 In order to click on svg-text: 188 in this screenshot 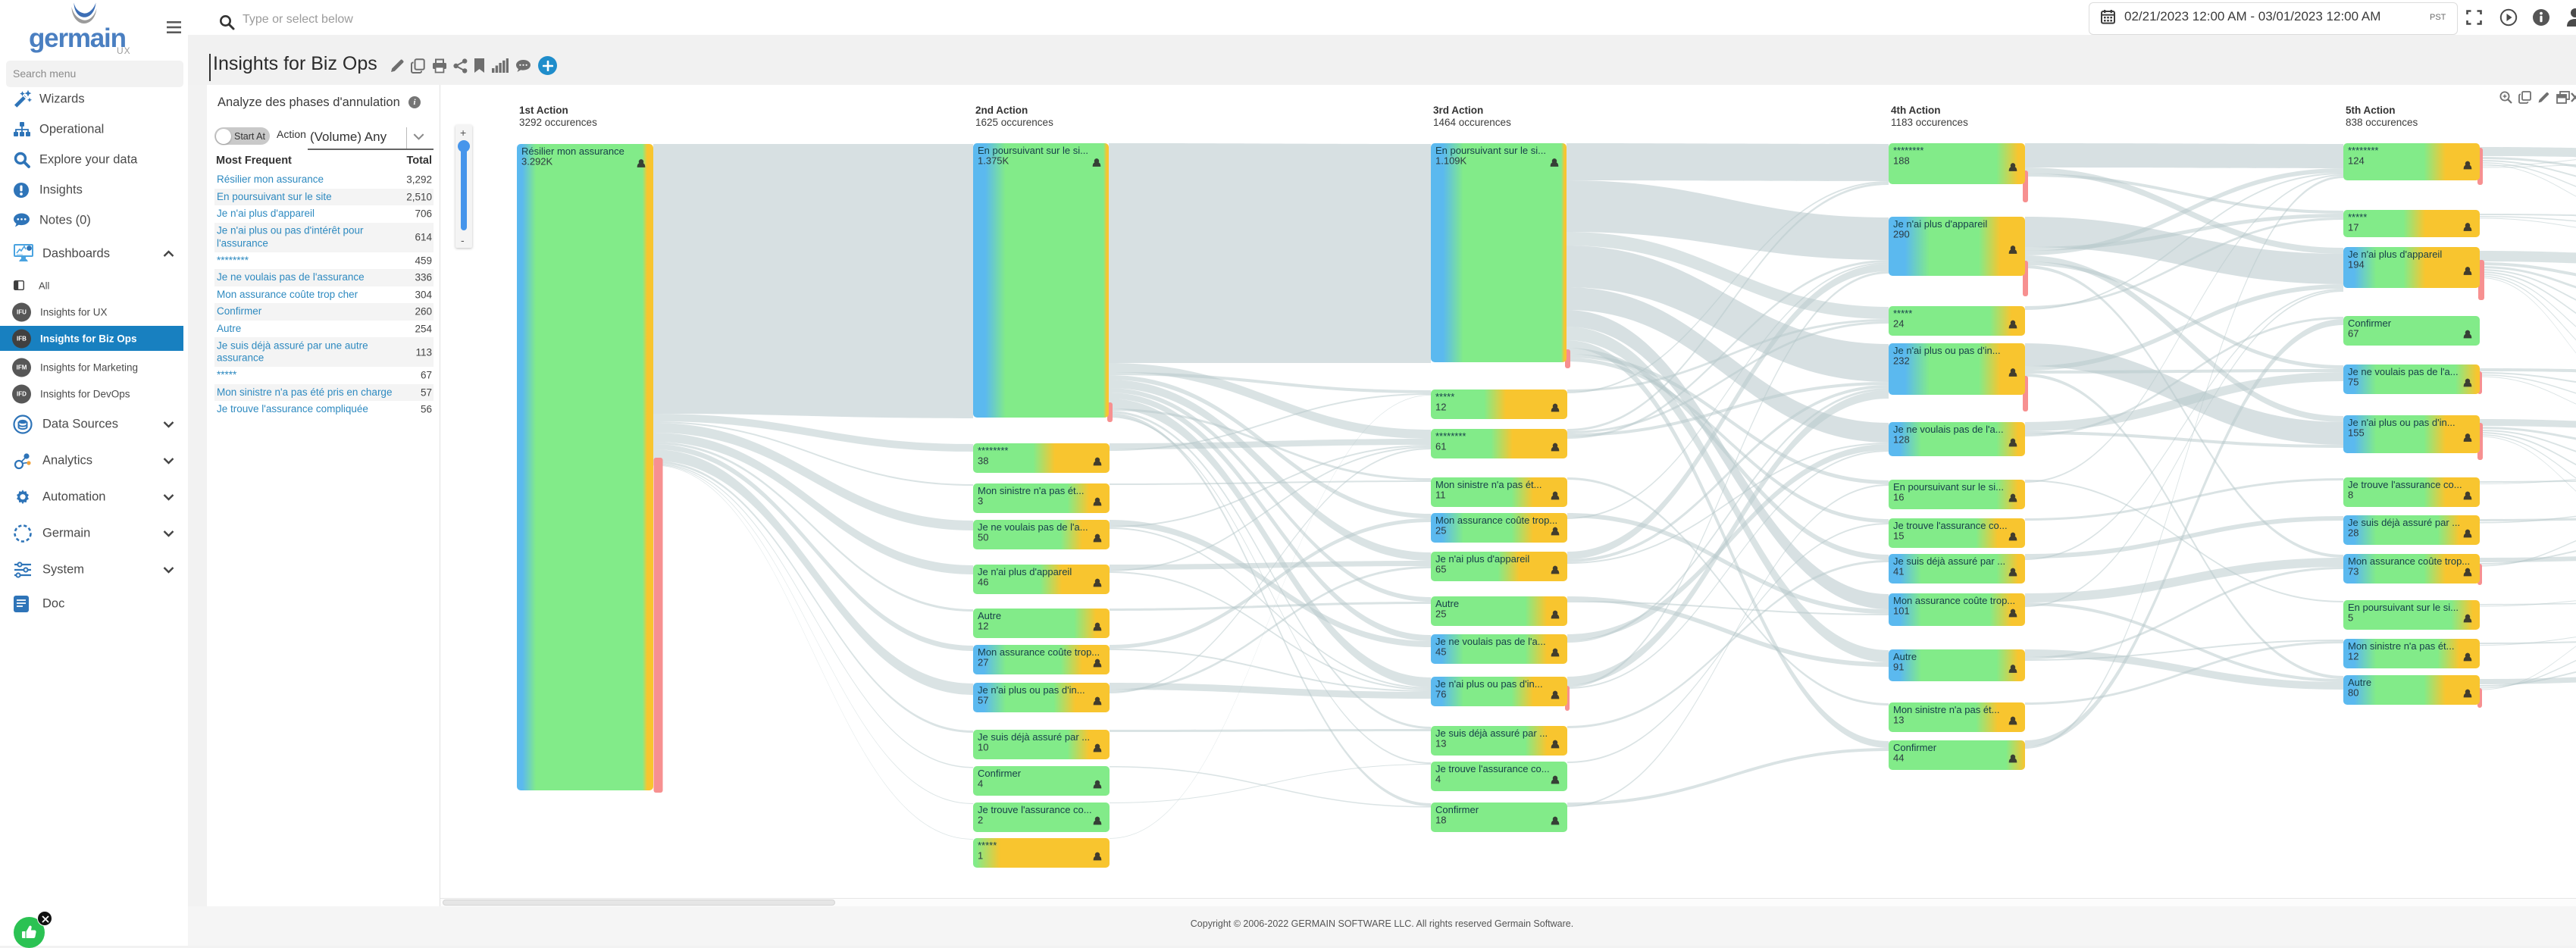, I will do `click(1902, 161)`.